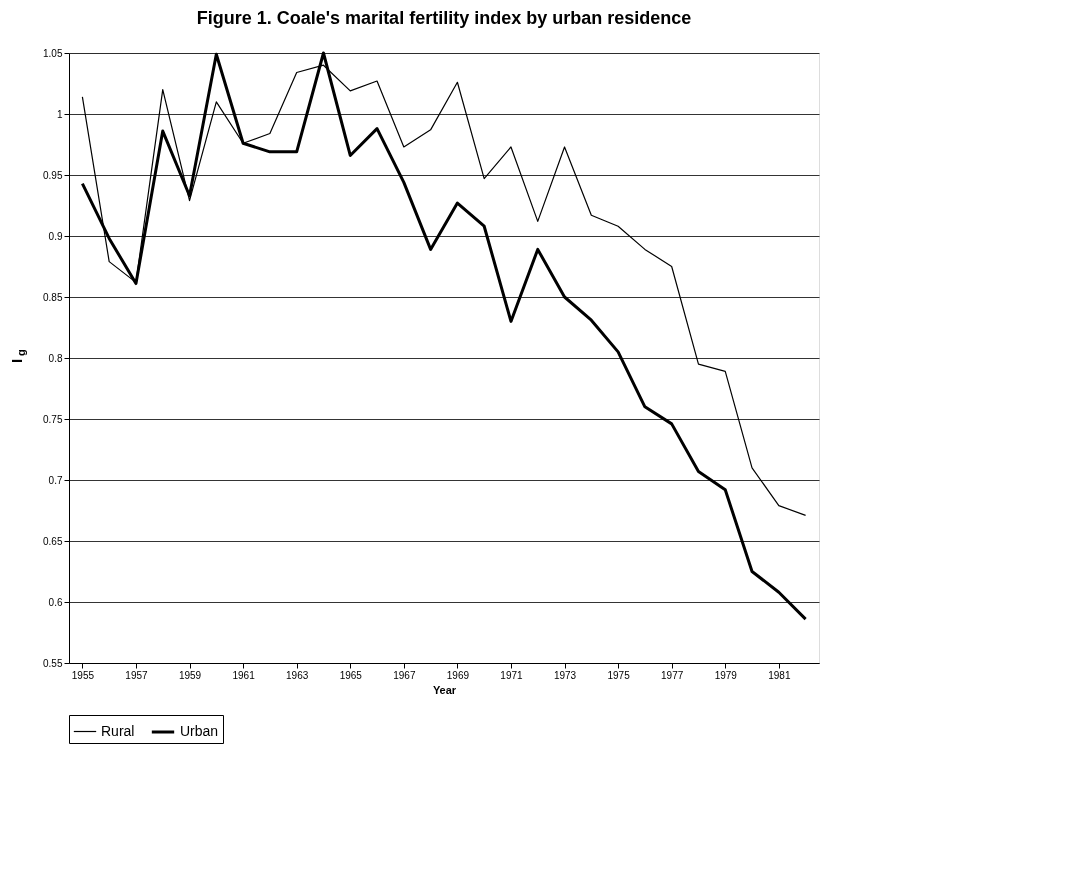 The image size is (1083, 881). Describe the element at coordinates (55, 480) in the screenshot. I see `y-tick-label: 0.7` at that location.